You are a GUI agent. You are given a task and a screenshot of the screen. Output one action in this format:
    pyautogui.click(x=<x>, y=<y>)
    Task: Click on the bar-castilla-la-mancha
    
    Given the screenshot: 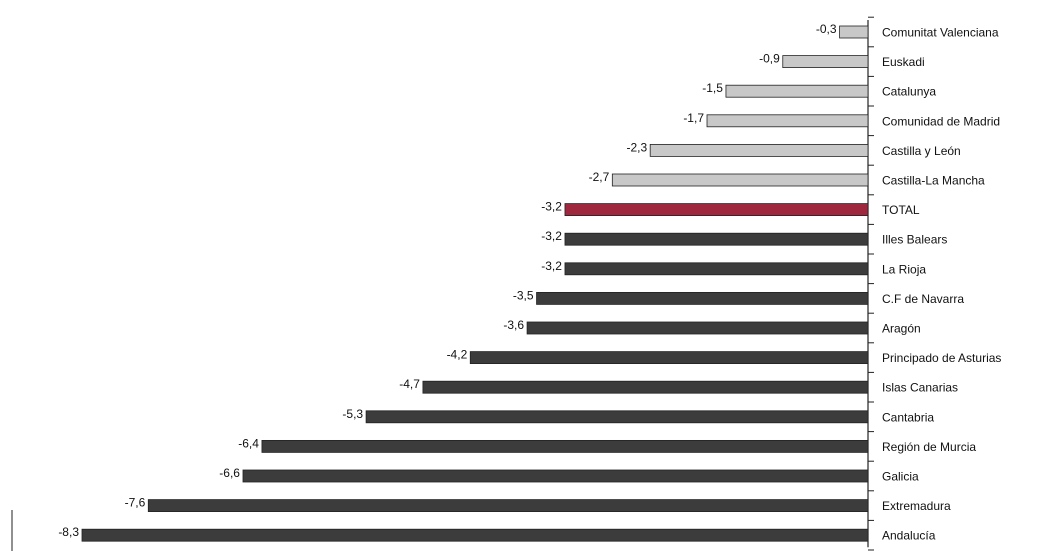 What is the action you would take?
    pyautogui.click(x=740, y=180)
    